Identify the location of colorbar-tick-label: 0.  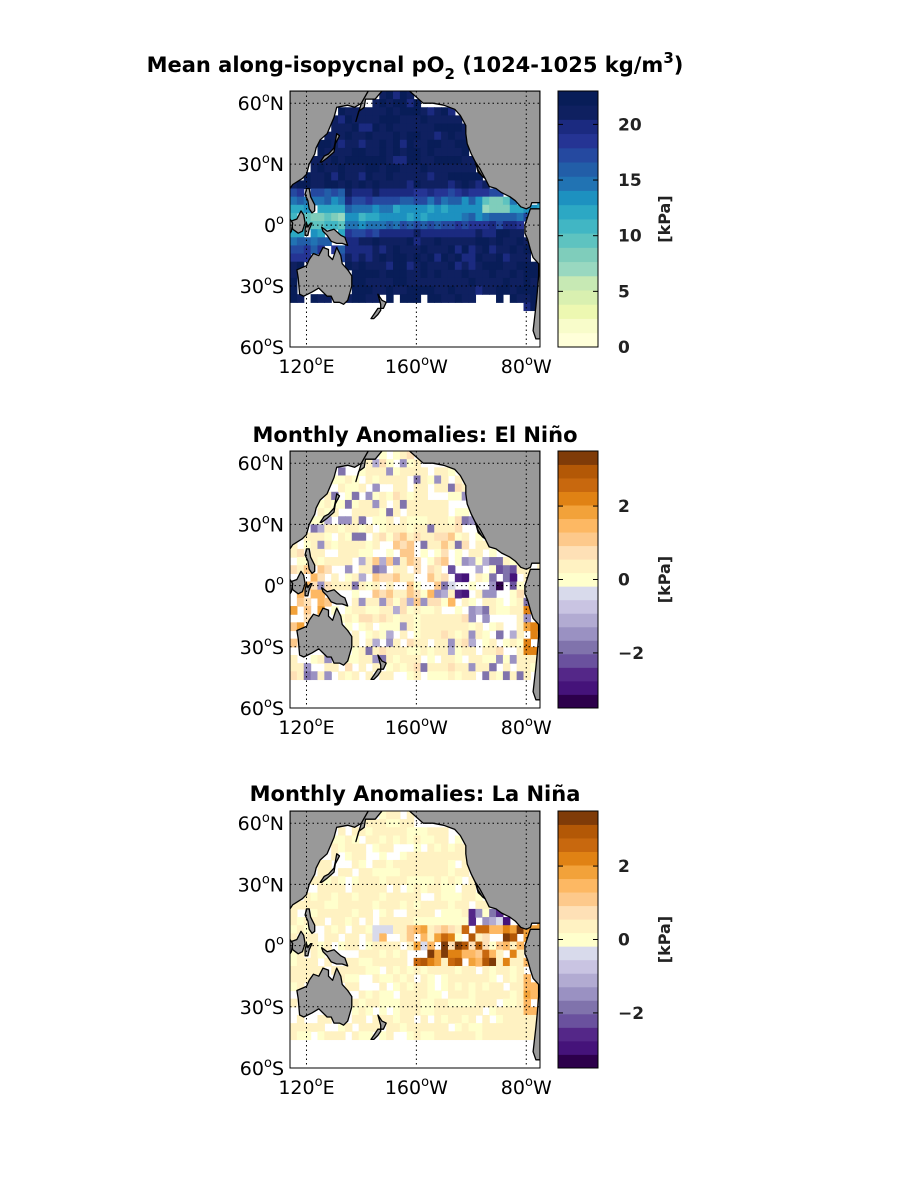
(624, 941).